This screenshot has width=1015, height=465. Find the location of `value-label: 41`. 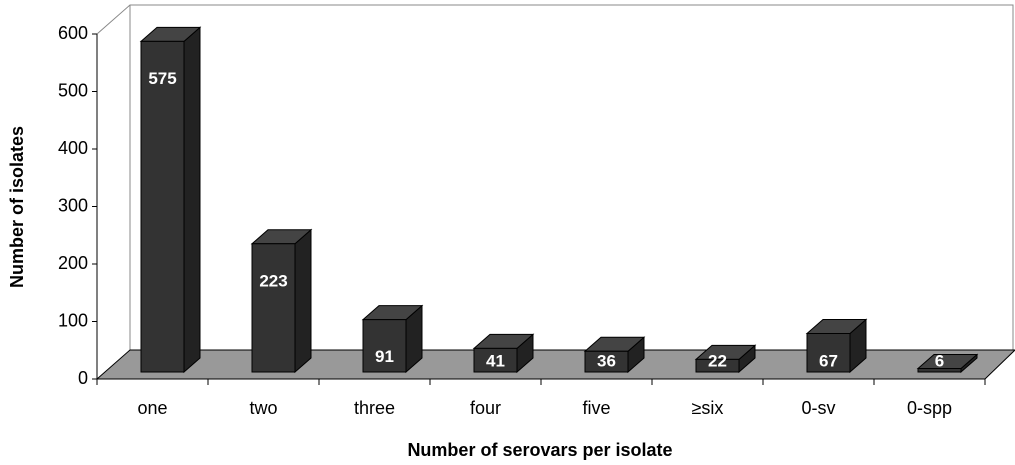

value-label: 41 is located at coordinates (495, 360).